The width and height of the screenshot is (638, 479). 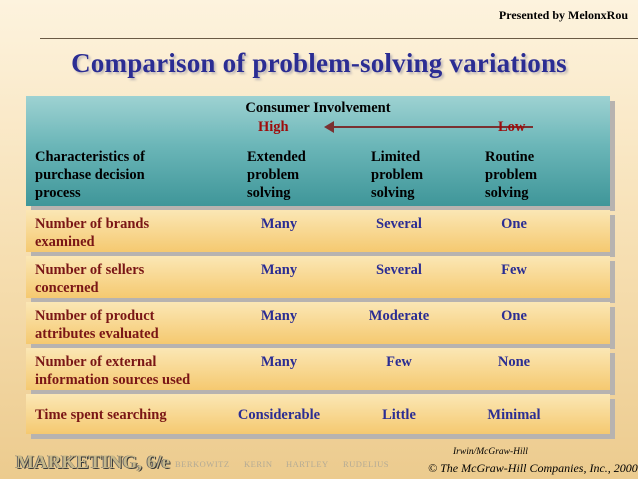 I want to click on low-label: Low, so click(x=512, y=127).